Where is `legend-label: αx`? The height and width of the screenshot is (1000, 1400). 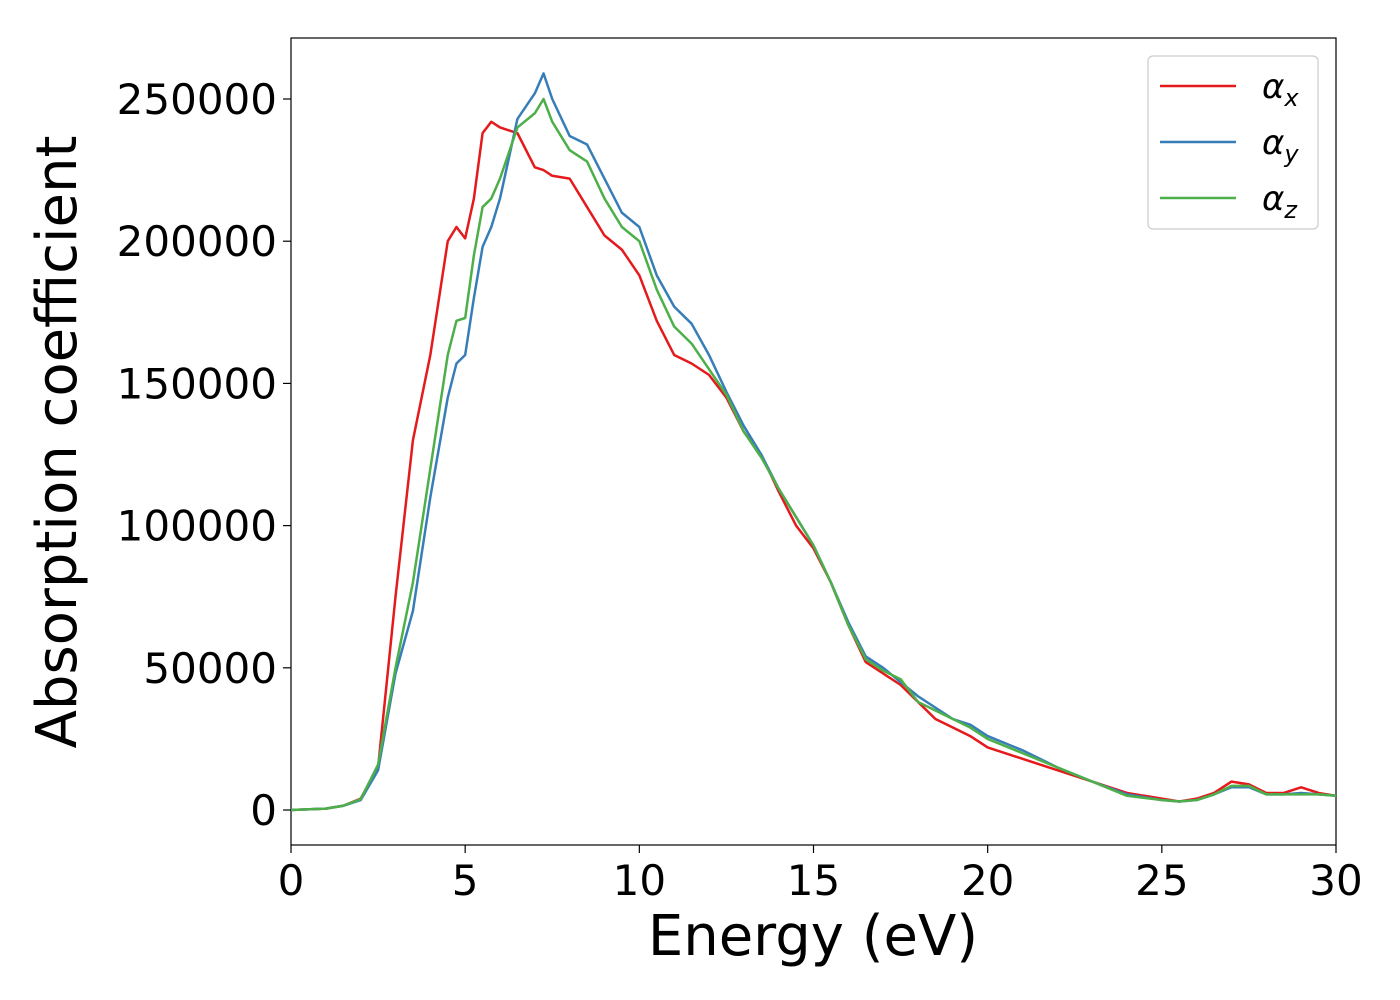 legend-label: αx is located at coordinates (1280, 89).